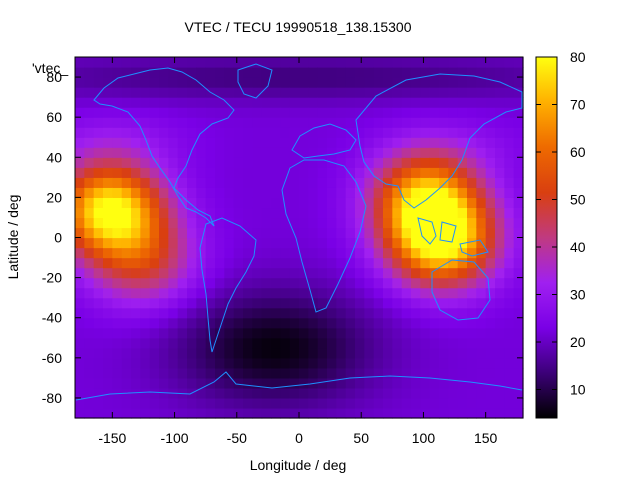  I want to click on colorbar-tick-label: 50, so click(578, 200).